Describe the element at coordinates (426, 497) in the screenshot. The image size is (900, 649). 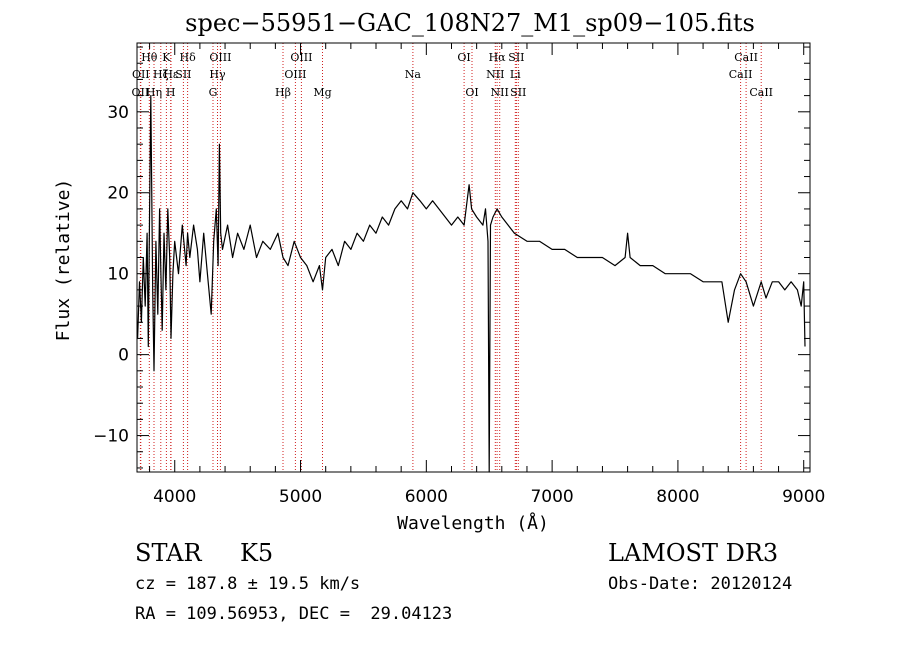
I see `x-tick-label-2: 6000` at that location.